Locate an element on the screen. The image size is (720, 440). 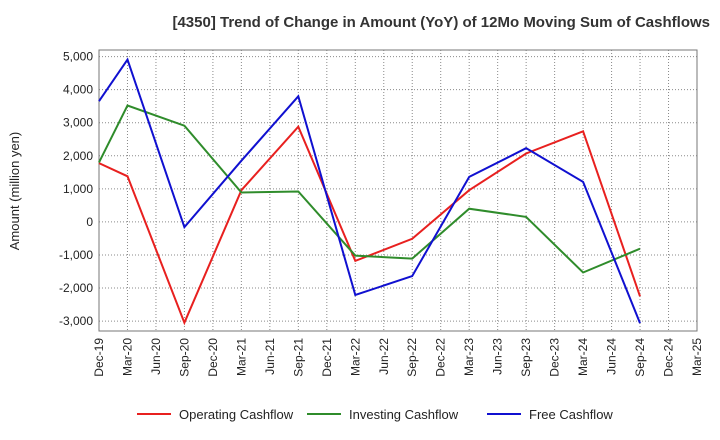
y-tick-label: -1,000 is located at coordinates (76, 255).